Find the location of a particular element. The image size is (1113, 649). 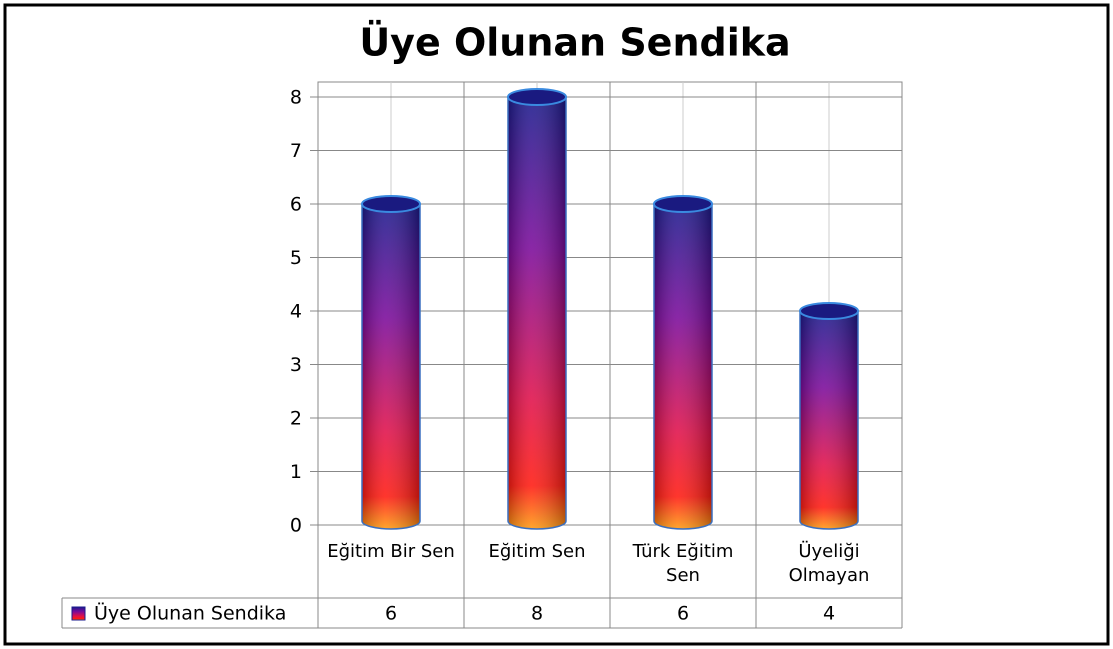

y-tick-label: 2 is located at coordinates (296, 419).